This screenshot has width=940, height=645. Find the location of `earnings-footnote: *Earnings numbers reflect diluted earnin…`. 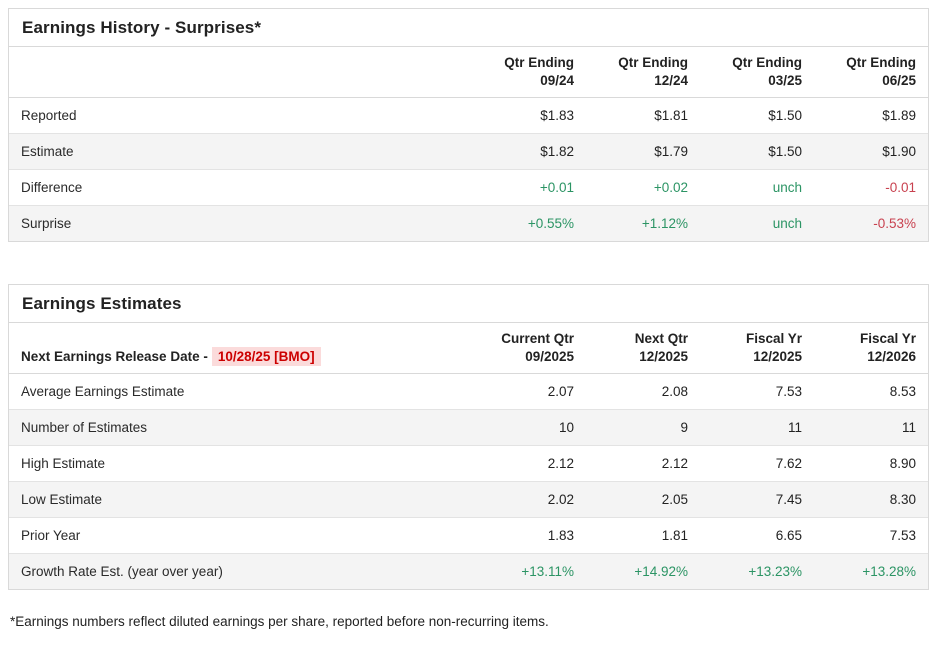

earnings-footnote: *Earnings numbers reflect diluted earnin… is located at coordinates (279, 622).